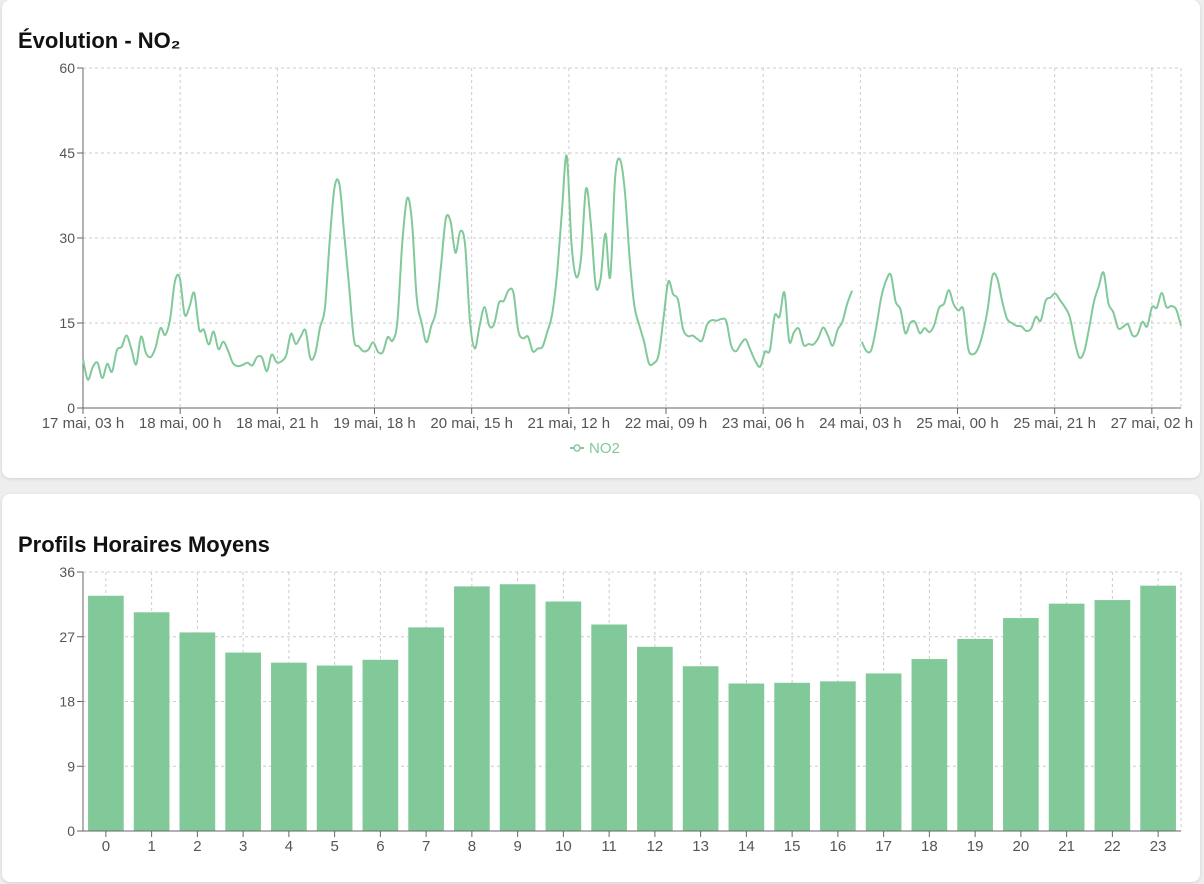 This screenshot has width=1204, height=884. What do you see at coordinates (1021, 846) in the screenshot?
I see `x-tick-label: 20` at bounding box center [1021, 846].